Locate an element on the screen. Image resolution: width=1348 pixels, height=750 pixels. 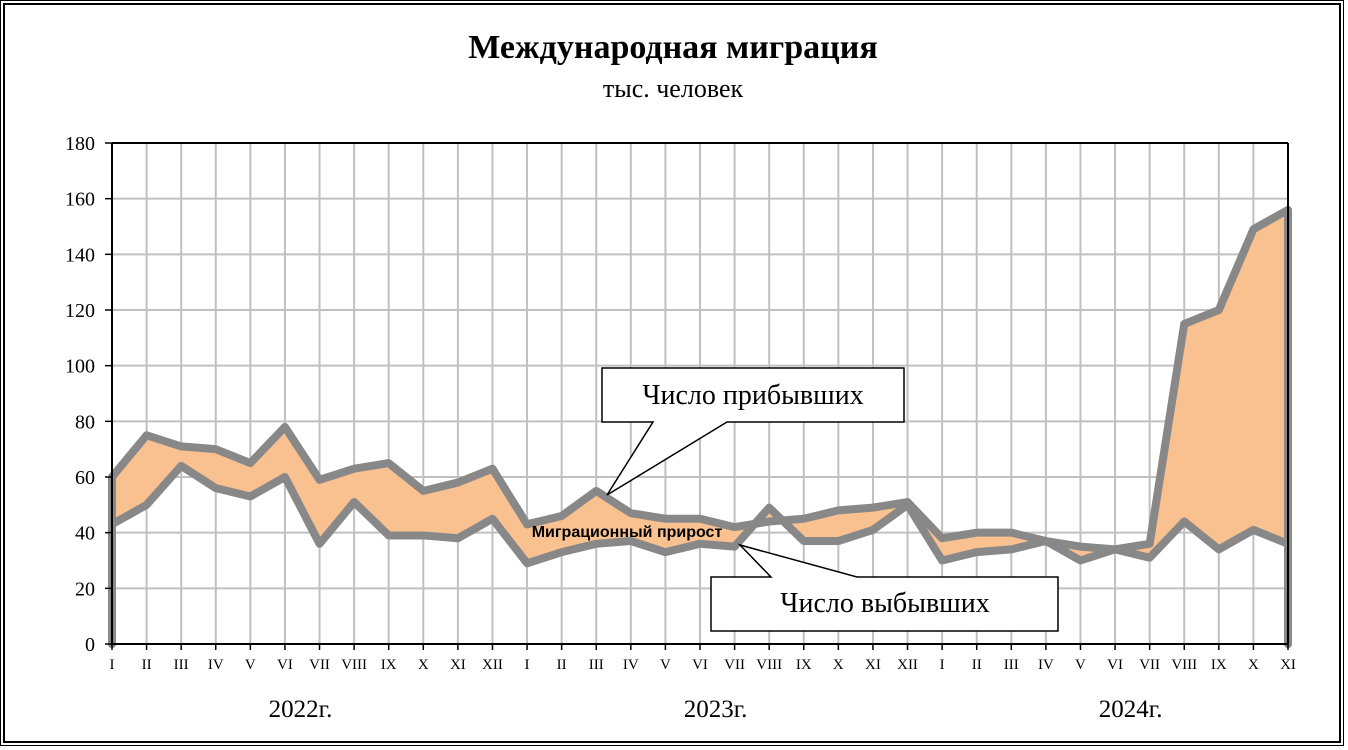
y-tick-labels: 0 20 40 60 80 100 120 140 160 180 is located at coordinates (80, 394).